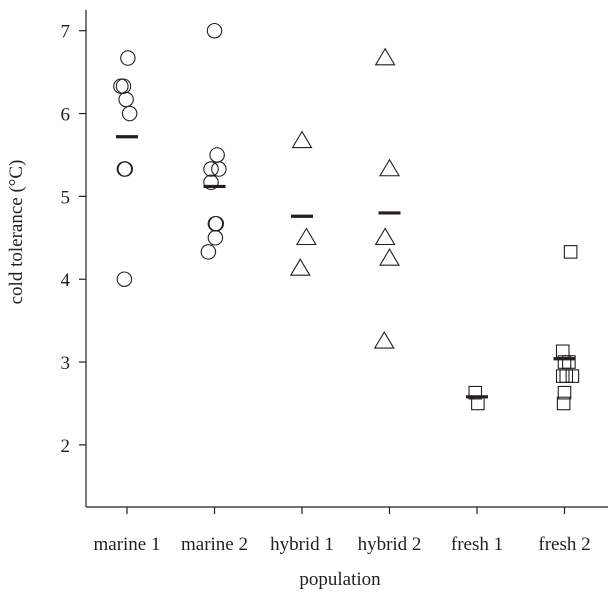 This screenshot has height=594, width=611. I want to click on y-tick-label: 3, so click(66, 363).